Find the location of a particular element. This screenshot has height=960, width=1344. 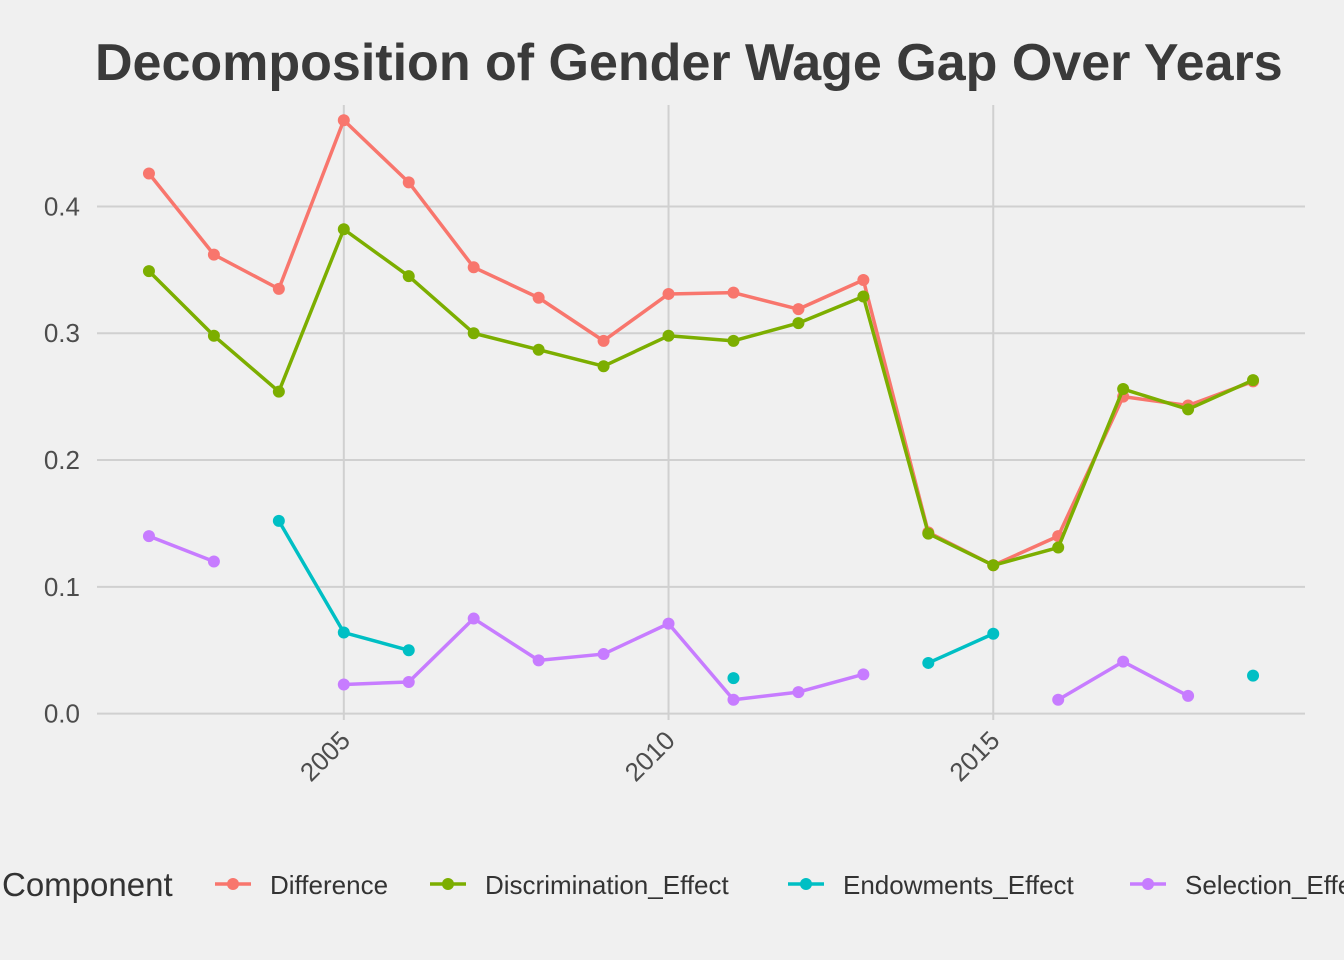

series-endowments-effect is located at coordinates (766, 599).